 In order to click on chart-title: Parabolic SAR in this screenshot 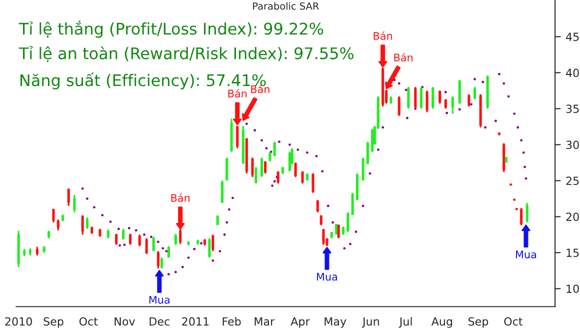, I will do `click(286, 6)`.